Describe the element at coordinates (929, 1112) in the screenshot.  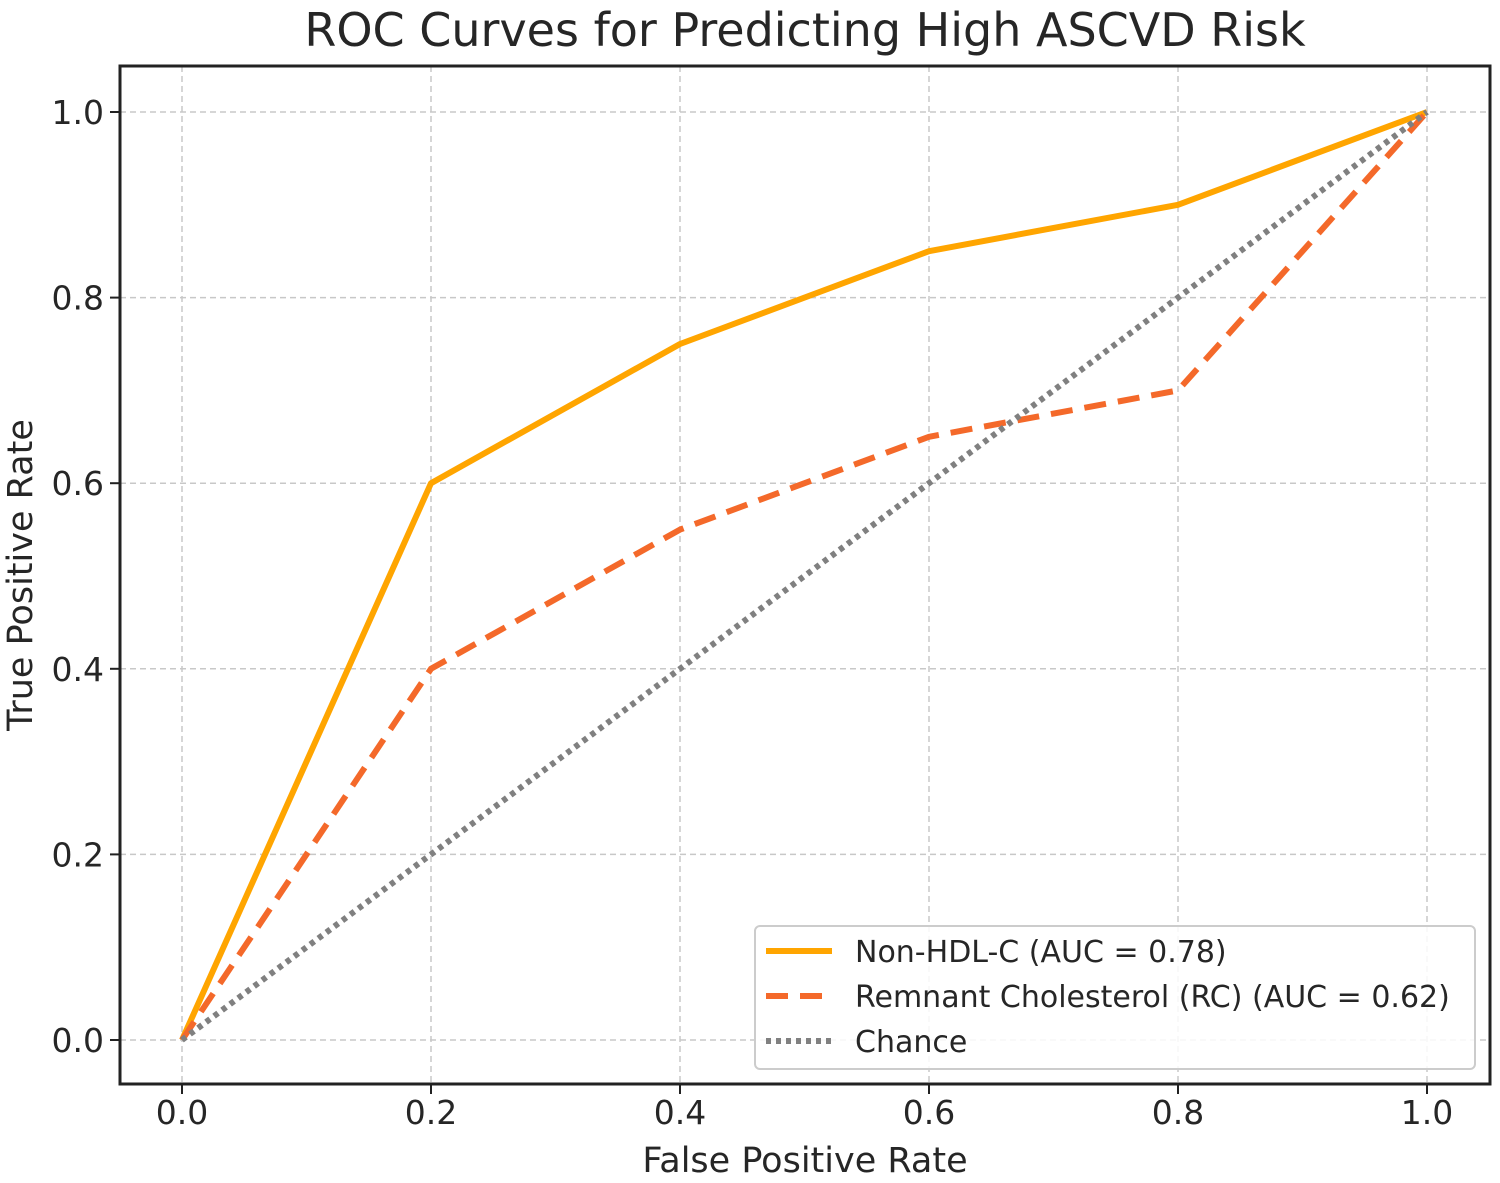
I see `x-tick-label: 0.6` at that location.